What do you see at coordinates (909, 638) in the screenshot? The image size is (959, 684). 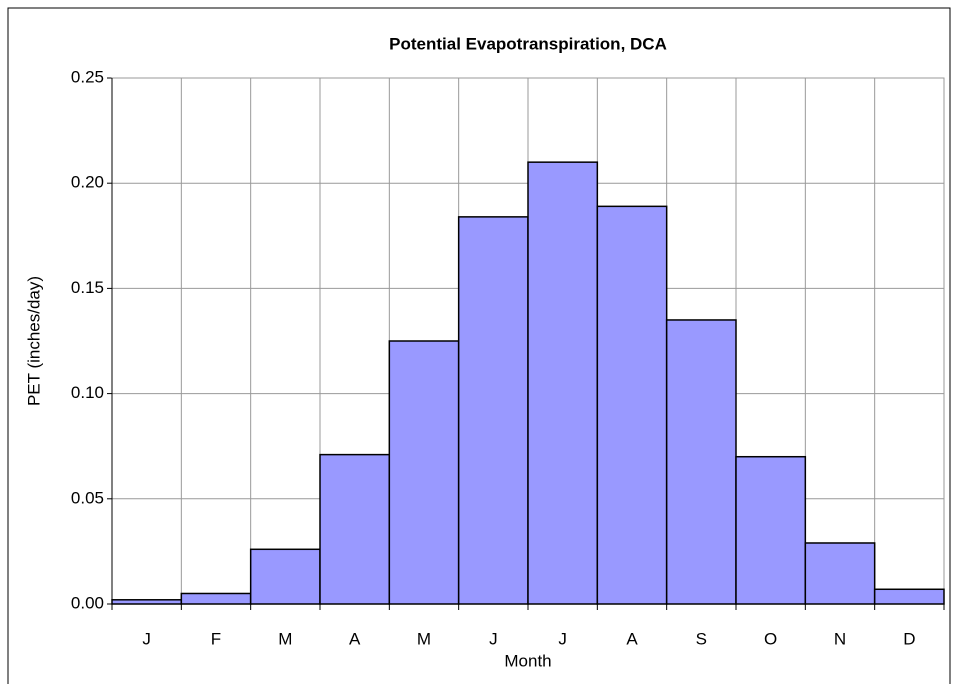 I see `x-tick-label: D` at bounding box center [909, 638].